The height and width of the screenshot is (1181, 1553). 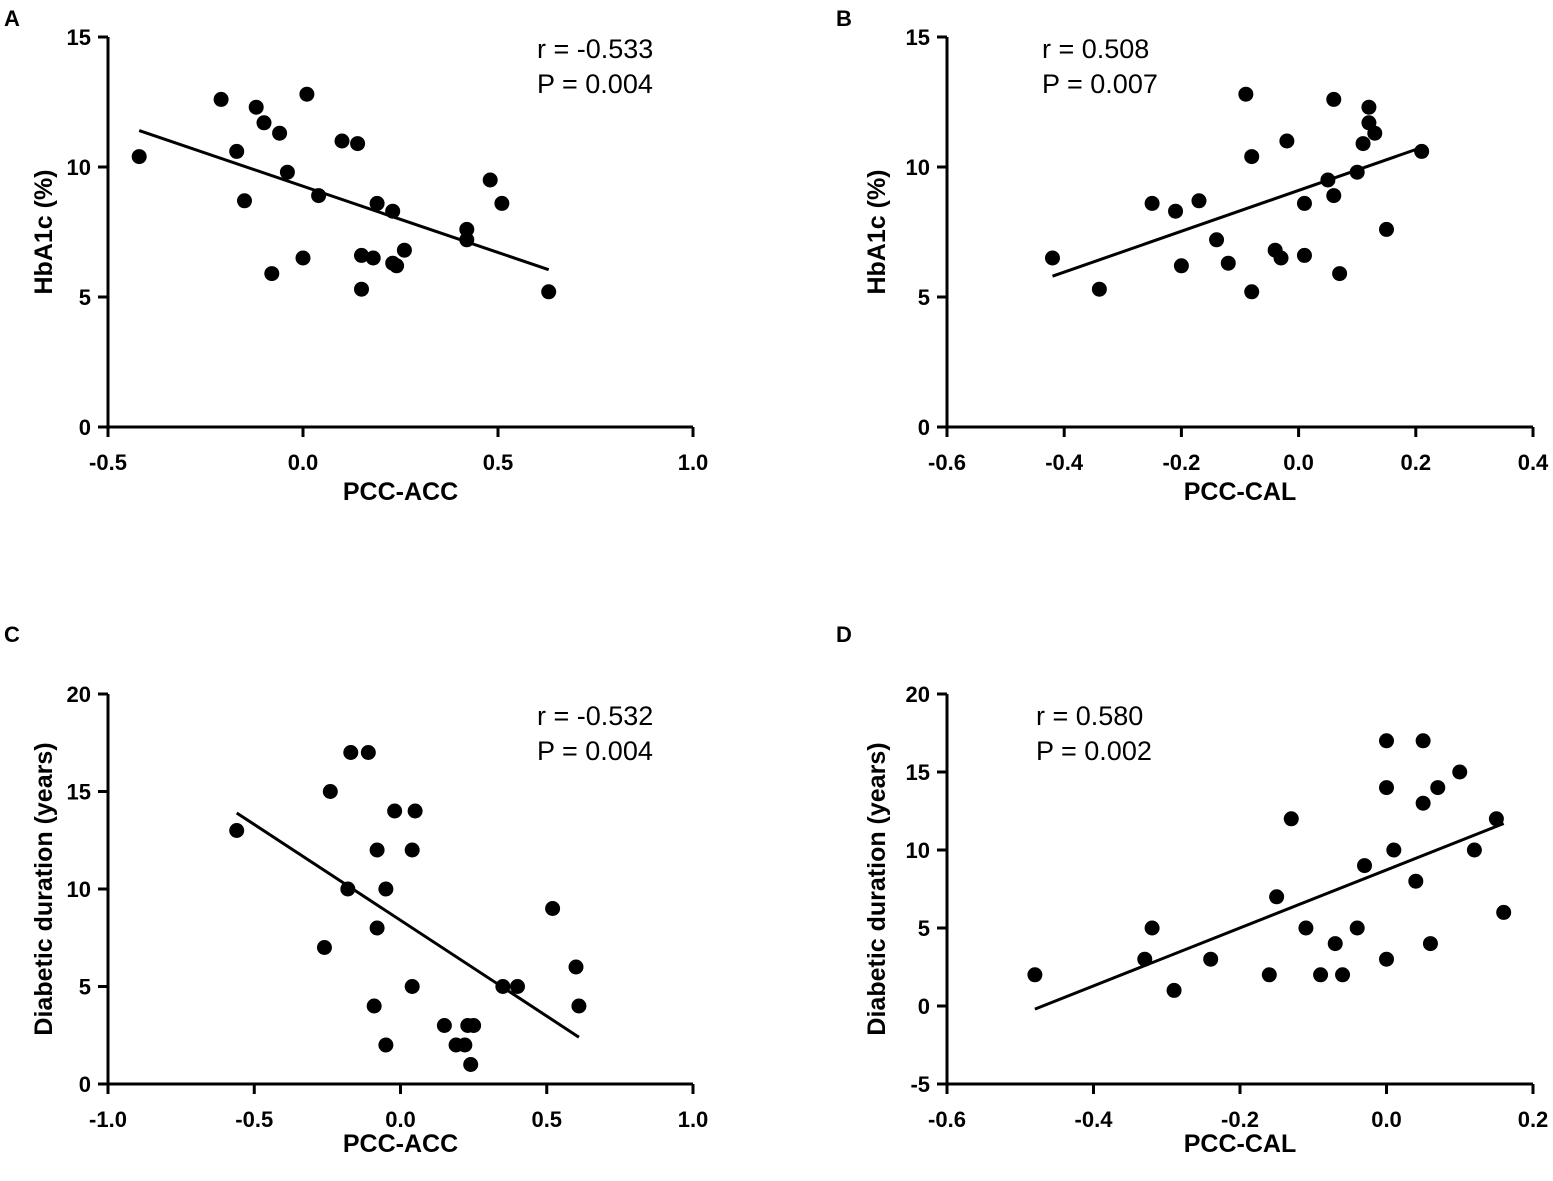 What do you see at coordinates (44, 888) in the screenshot?
I see `y-axis-title-c: Diabetic duration (years)` at bounding box center [44, 888].